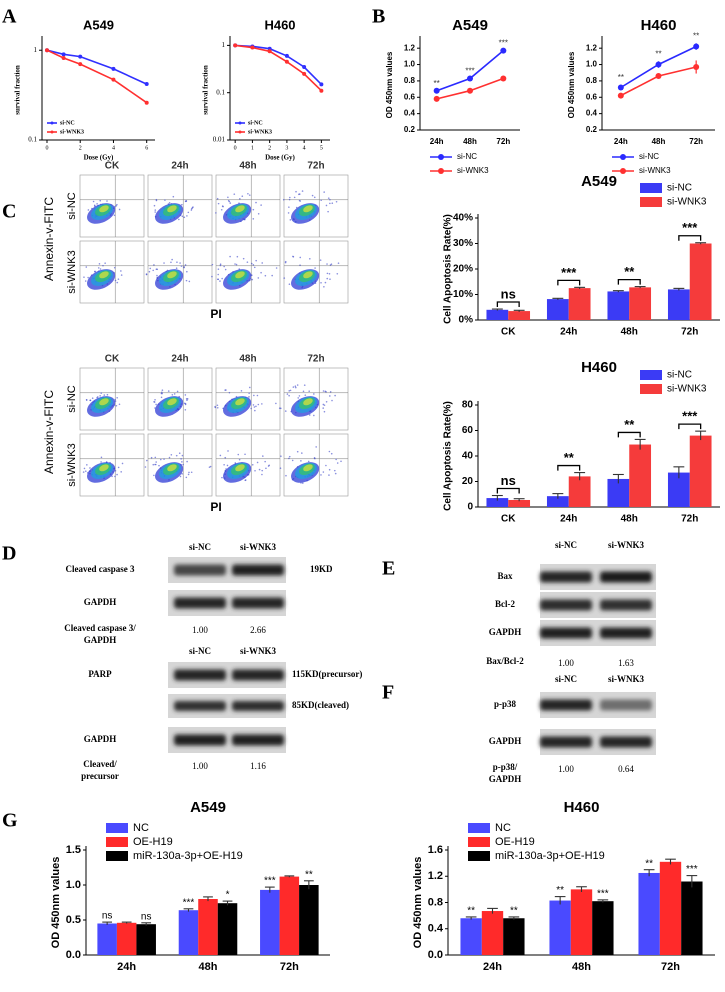 Image resolution: width=725 pixels, height=992 pixels. Describe the element at coordinates (32, 140) in the screenshot. I see `y-tick-label: 0.1` at that location.